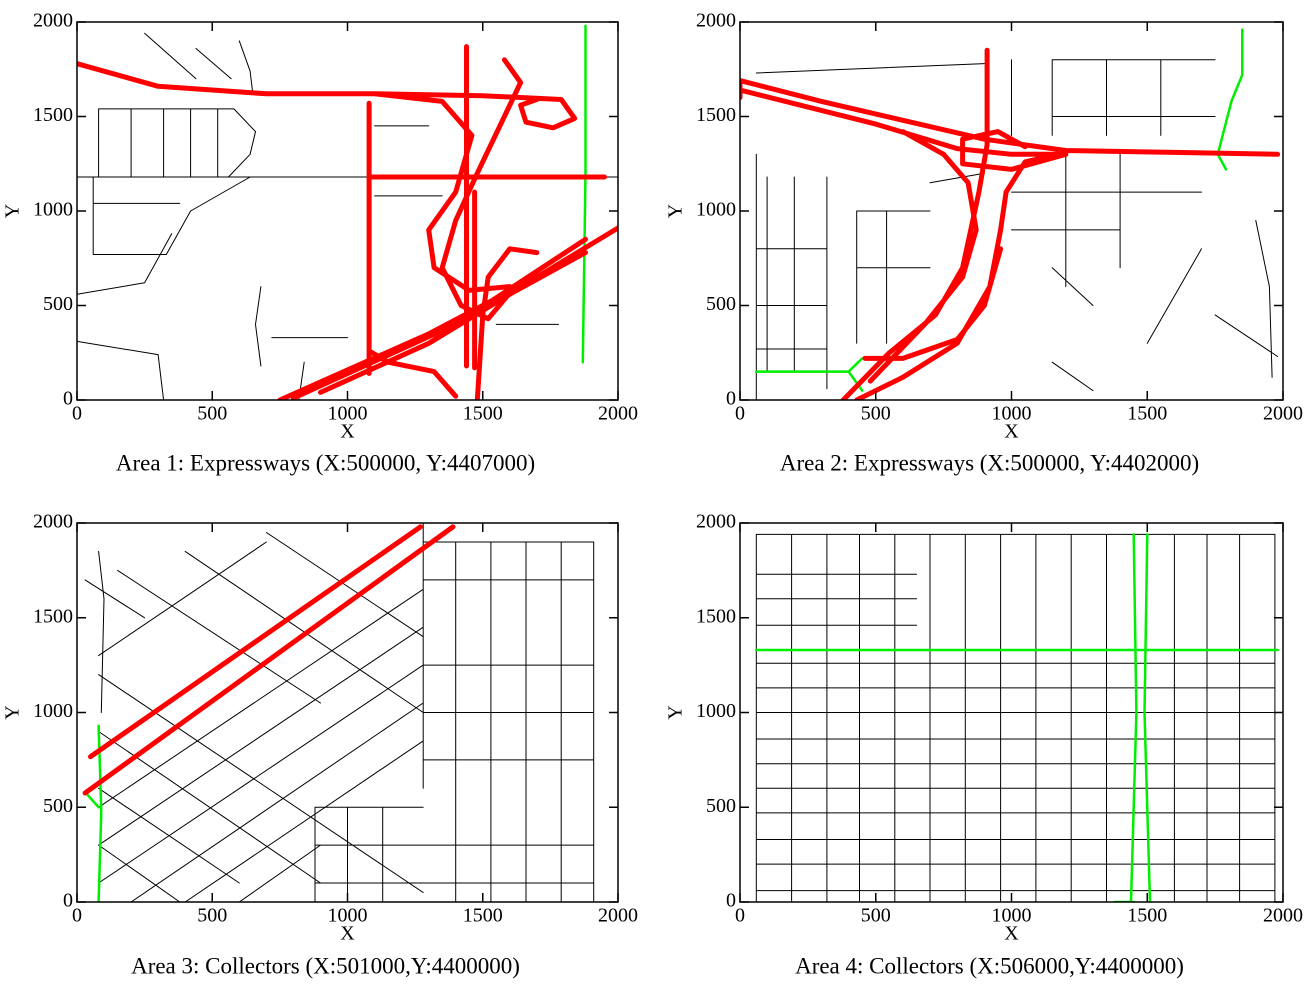  What do you see at coordinates (325, 965) in the screenshot?
I see `chart-title: Area 3: Collectors (X:501000,Y:4400000)` at bounding box center [325, 965].